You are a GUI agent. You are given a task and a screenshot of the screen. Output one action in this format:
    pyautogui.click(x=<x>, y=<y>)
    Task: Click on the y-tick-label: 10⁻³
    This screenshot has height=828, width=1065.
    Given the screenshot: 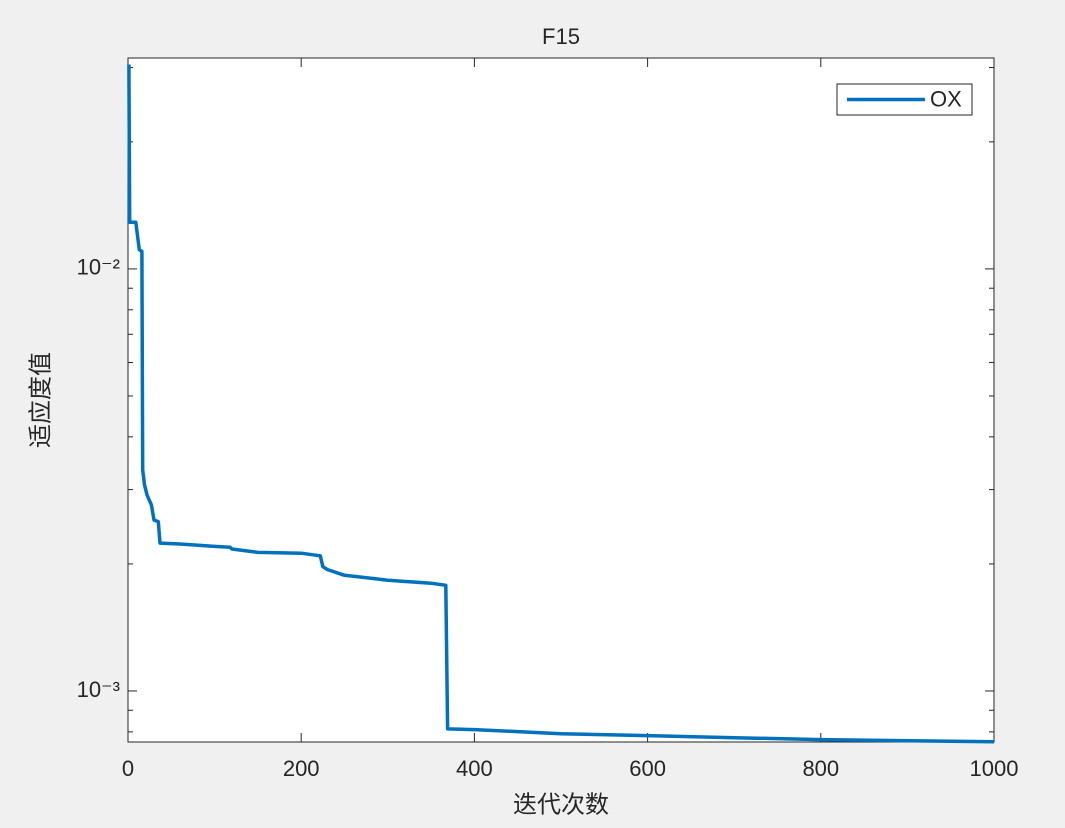 What is the action you would take?
    pyautogui.click(x=98, y=689)
    